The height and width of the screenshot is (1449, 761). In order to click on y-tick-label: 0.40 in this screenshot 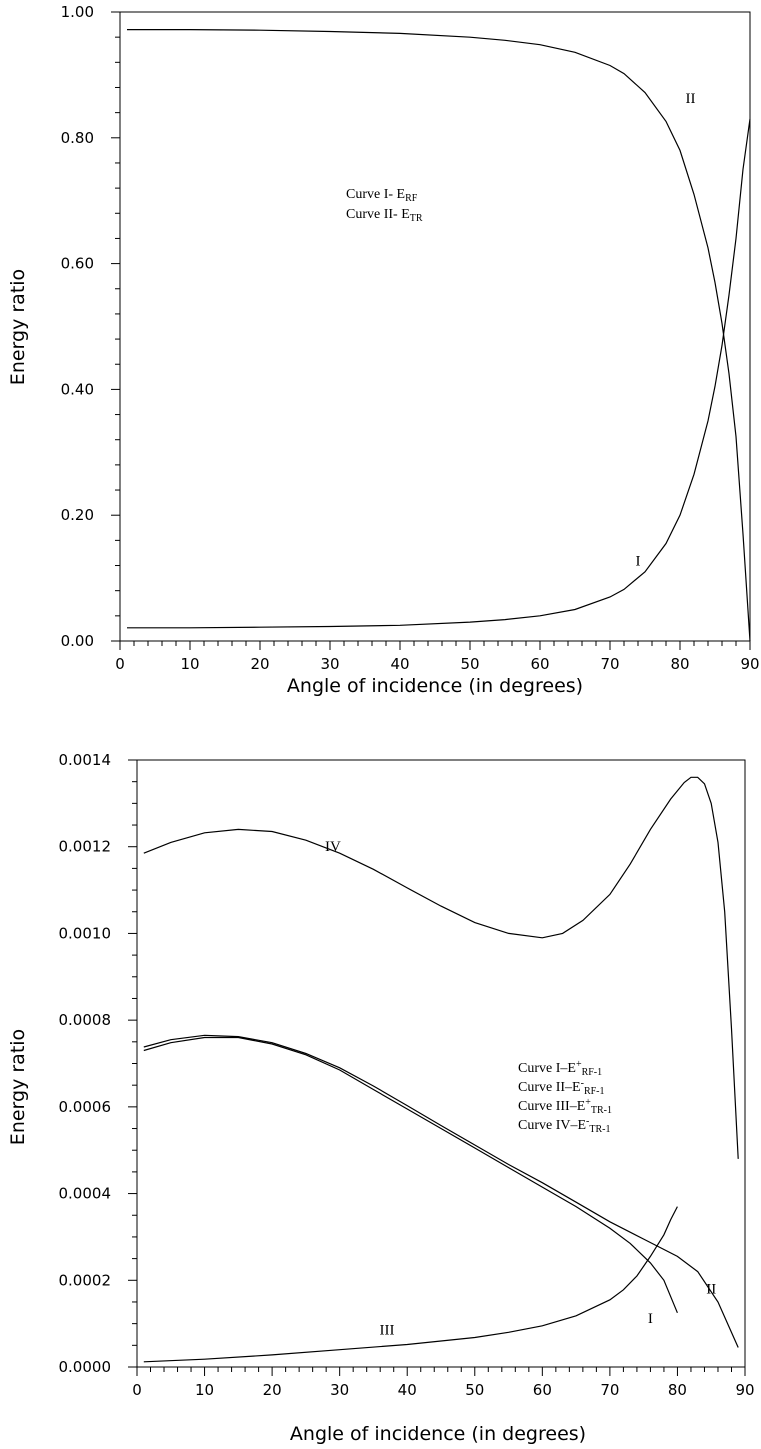, I will do `click(77, 389)`.